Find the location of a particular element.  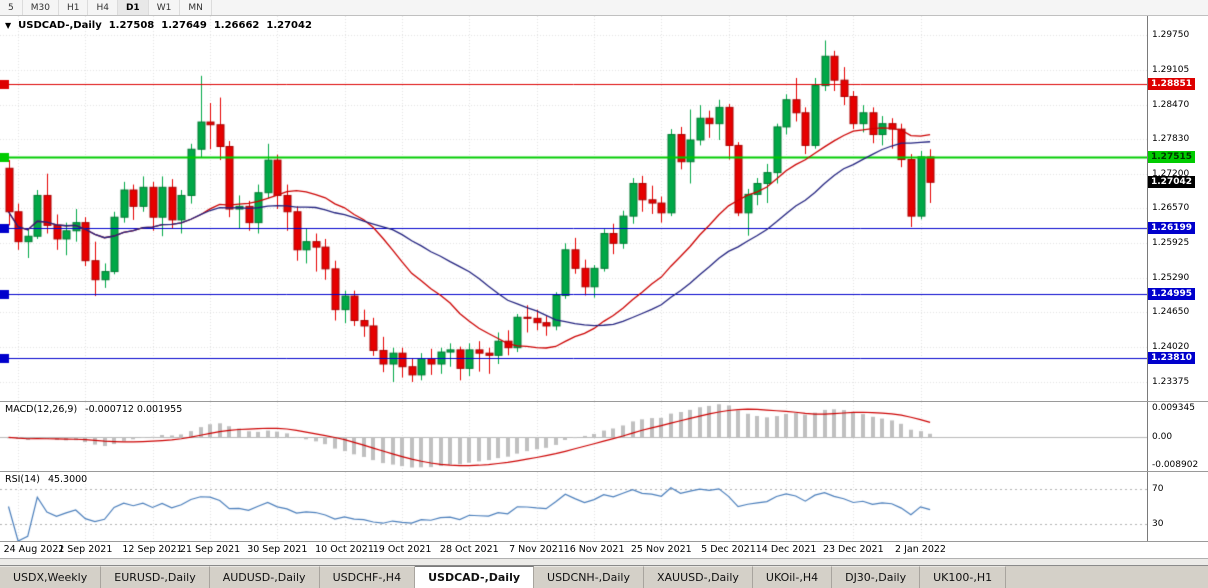

level-price-tag: 1.23810 is located at coordinates (1171, 358).